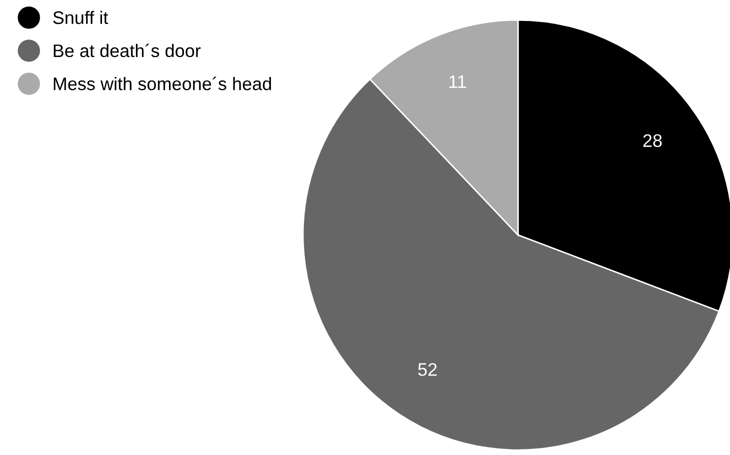  What do you see at coordinates (80, 17) in the screenshot?
I see `legend-label: Snuff it` at bounding box center [80, 17].